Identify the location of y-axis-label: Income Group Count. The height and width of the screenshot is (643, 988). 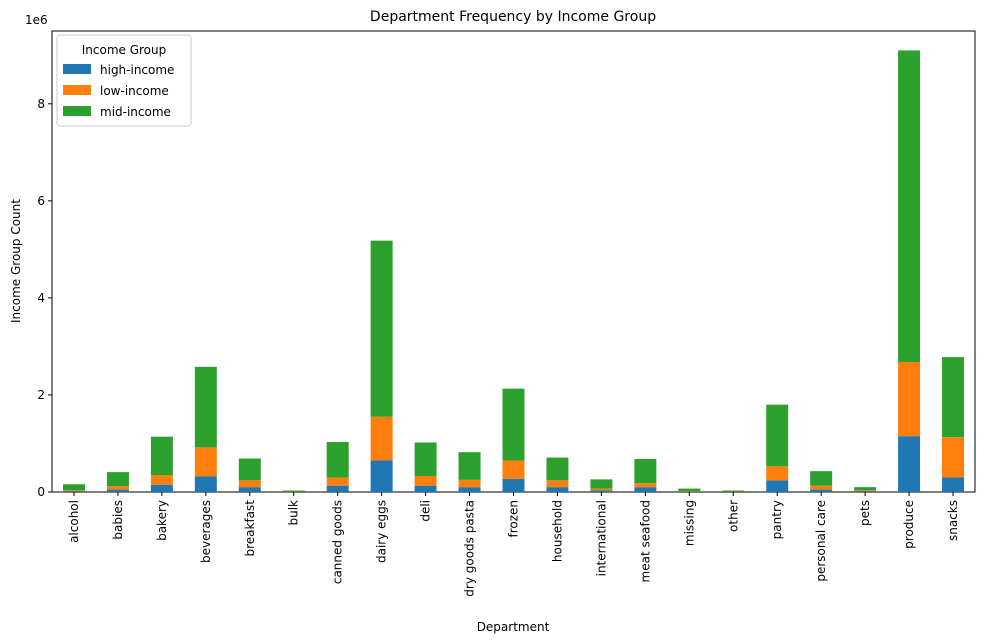
(16, 261).